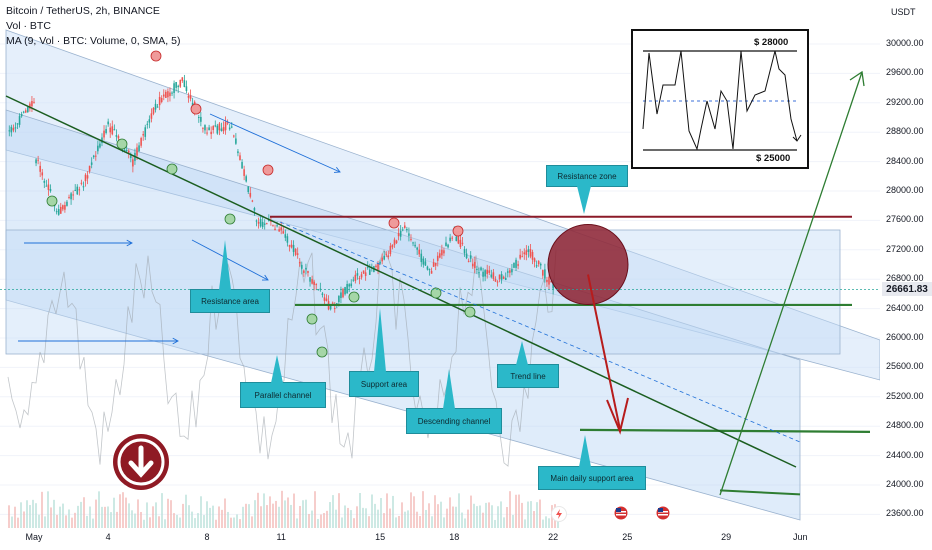 The height and width of the screenshot is (550, 932). I want to click on time-tick-label: 25, so click(627, 537).